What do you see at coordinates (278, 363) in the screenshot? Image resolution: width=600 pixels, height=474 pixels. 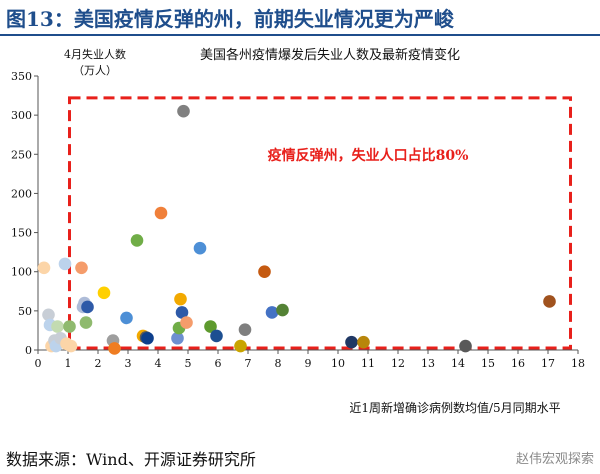 I see `x-tick-label: 8` at bounding box center [278, 363].